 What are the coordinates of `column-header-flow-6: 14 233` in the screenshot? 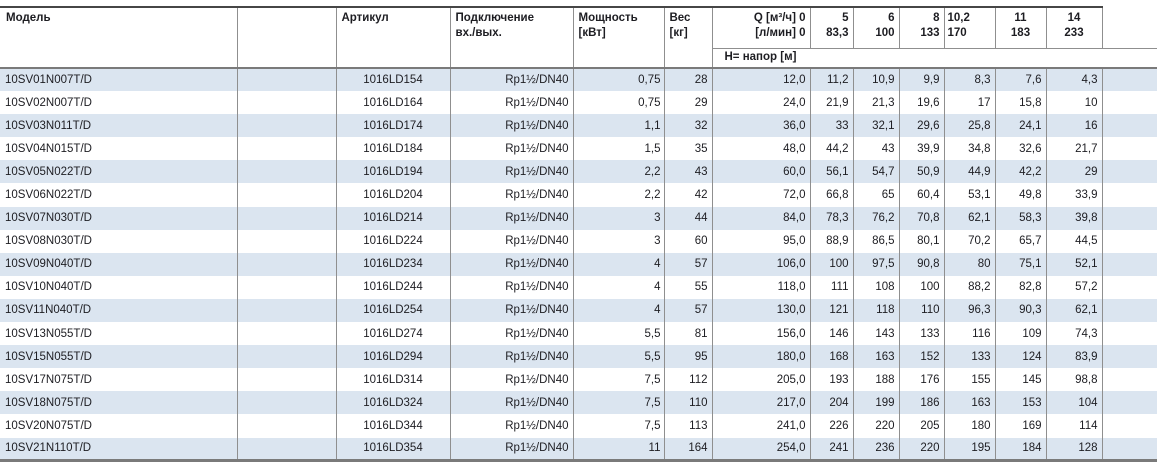 It's located at (1074, 27).